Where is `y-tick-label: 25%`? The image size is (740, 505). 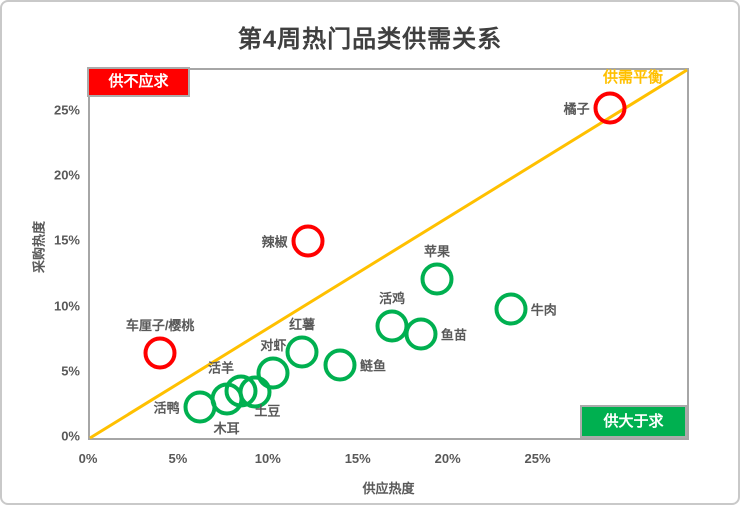 y-tick-label: 25% is located at coordinates (66, 110).